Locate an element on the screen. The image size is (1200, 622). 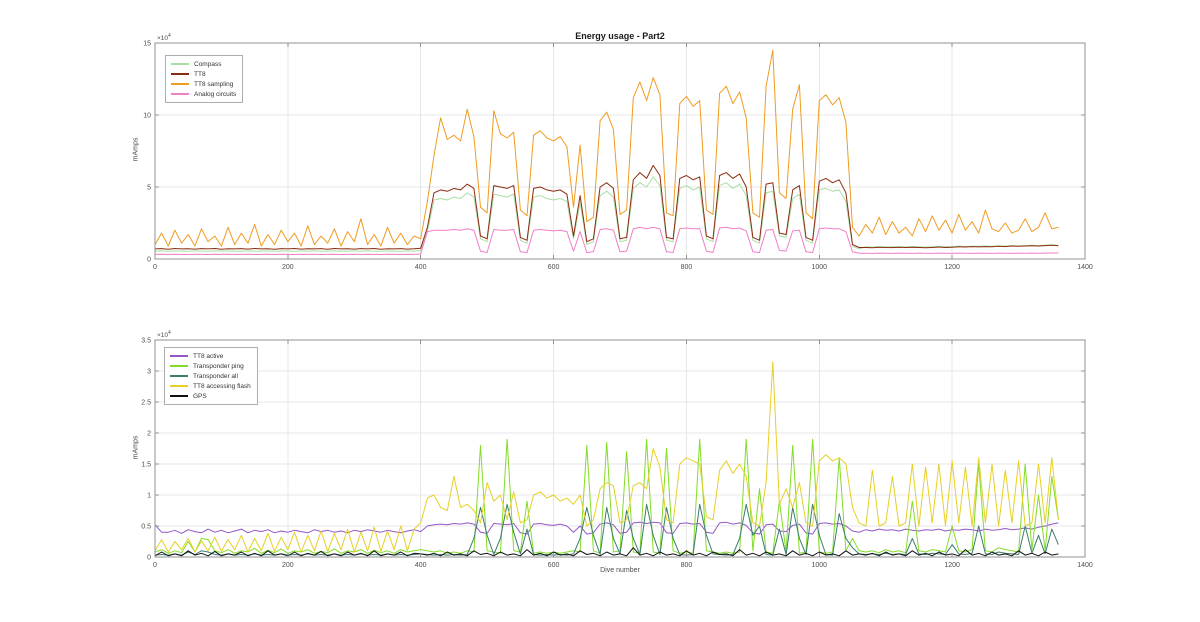
legend-label: TT8 accessing flash is located at coordinates (222, 386).